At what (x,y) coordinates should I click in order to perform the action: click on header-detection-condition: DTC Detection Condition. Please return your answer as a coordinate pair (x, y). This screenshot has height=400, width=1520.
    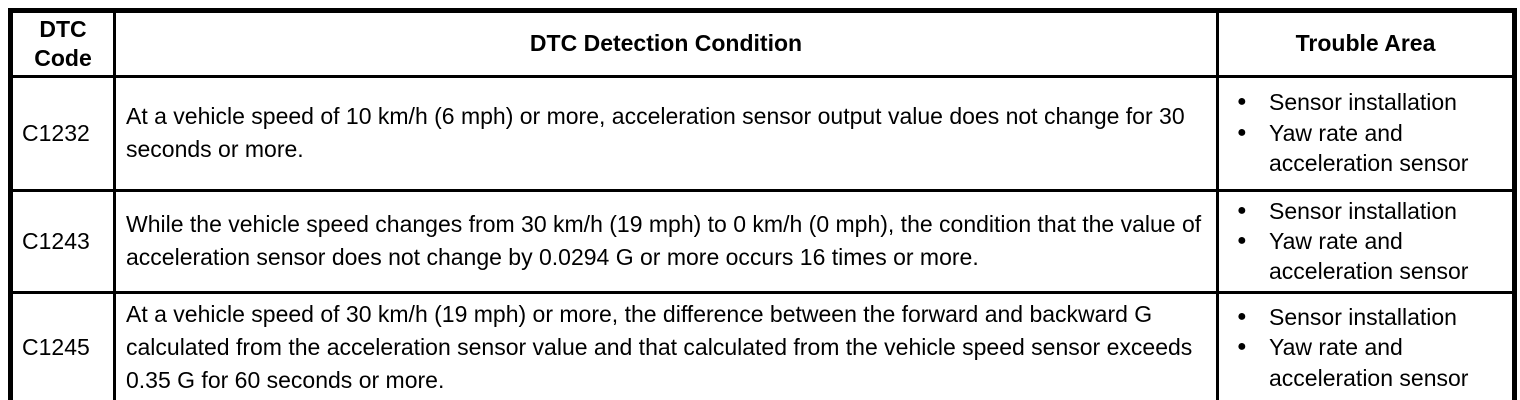
    Looking at the image, I should click on (666, 43).